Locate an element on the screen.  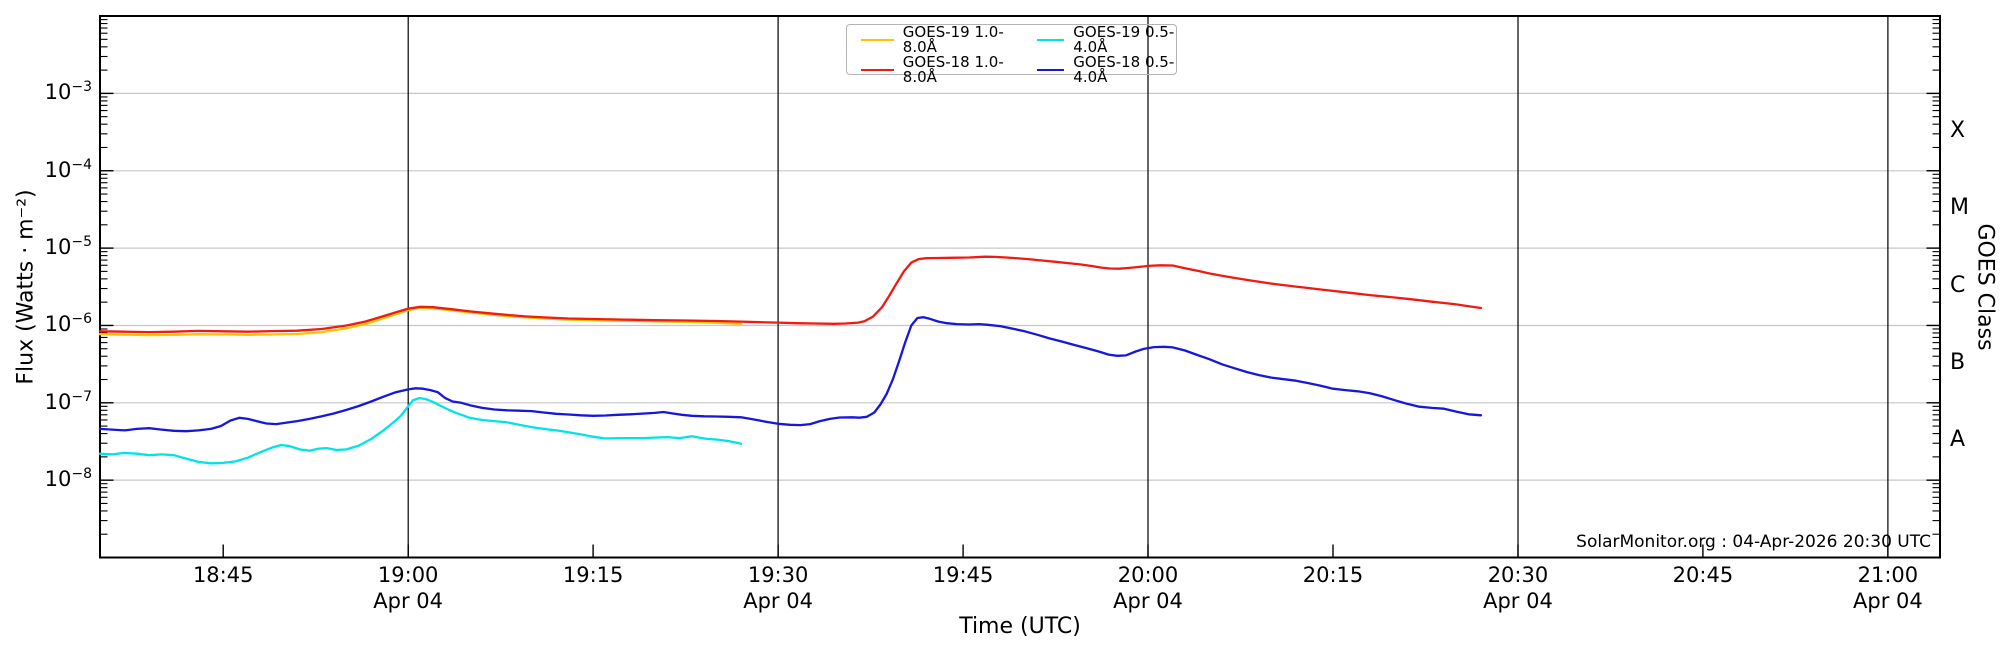
legend-swatch-goes18-long is located at coordinates (877, 70).